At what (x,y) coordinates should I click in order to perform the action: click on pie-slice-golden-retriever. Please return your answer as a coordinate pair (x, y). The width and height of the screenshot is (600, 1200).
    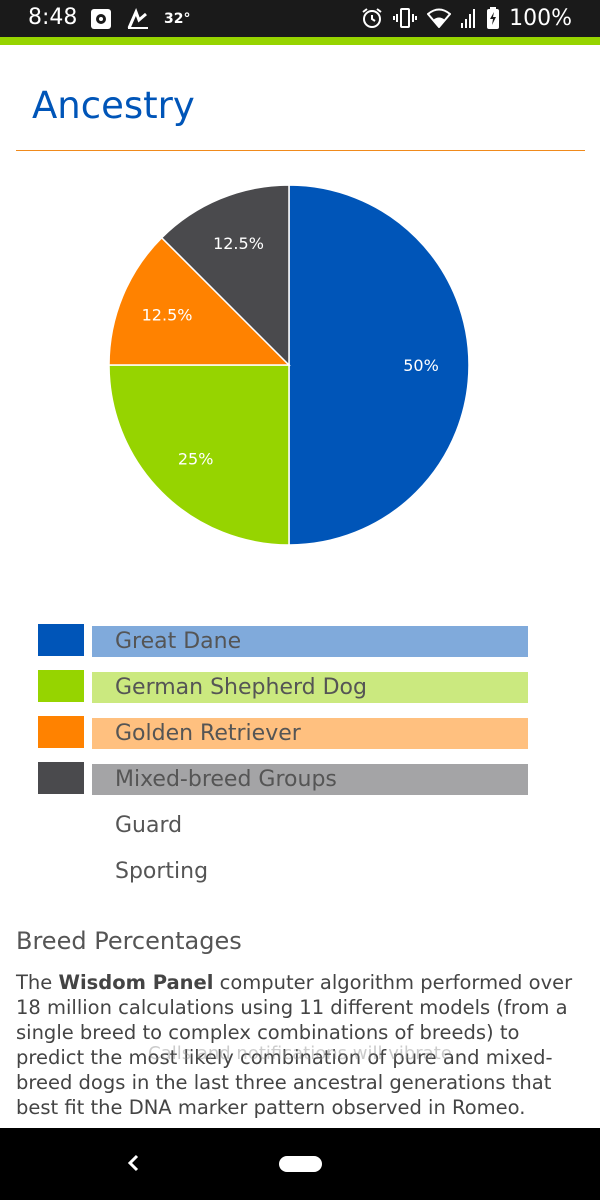
    Looking at the image, I should click on (199, 301).